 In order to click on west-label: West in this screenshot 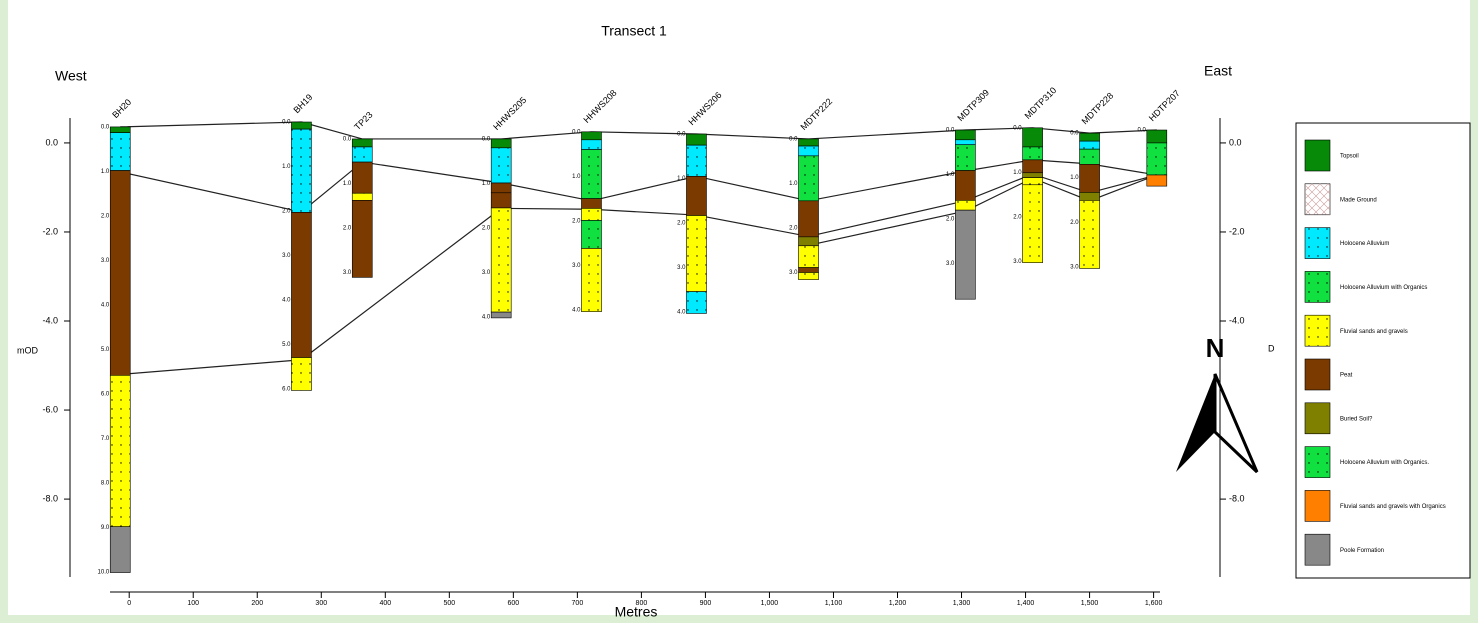, I will do `click(71, 76)`.